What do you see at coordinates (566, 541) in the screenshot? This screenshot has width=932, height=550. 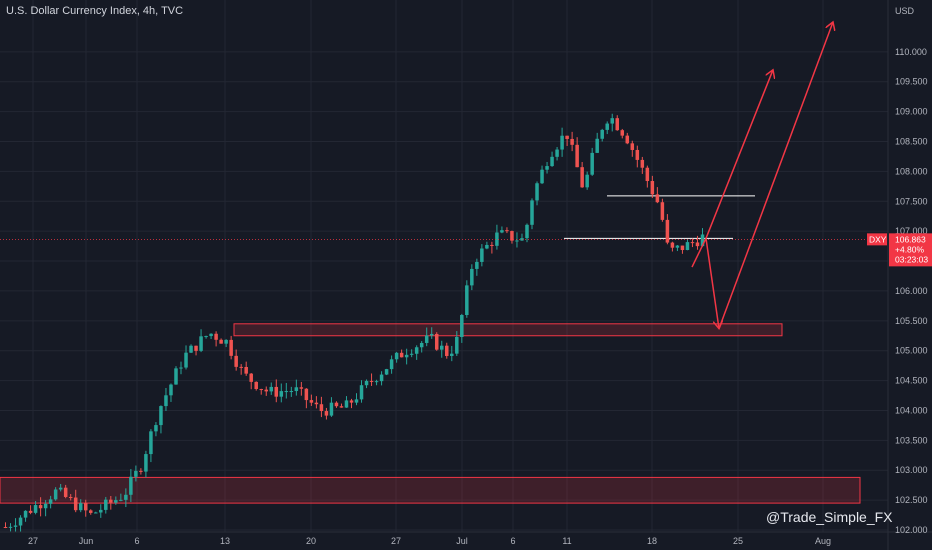 I see `time-tick-label: 11` at bounding box center [566, 541].